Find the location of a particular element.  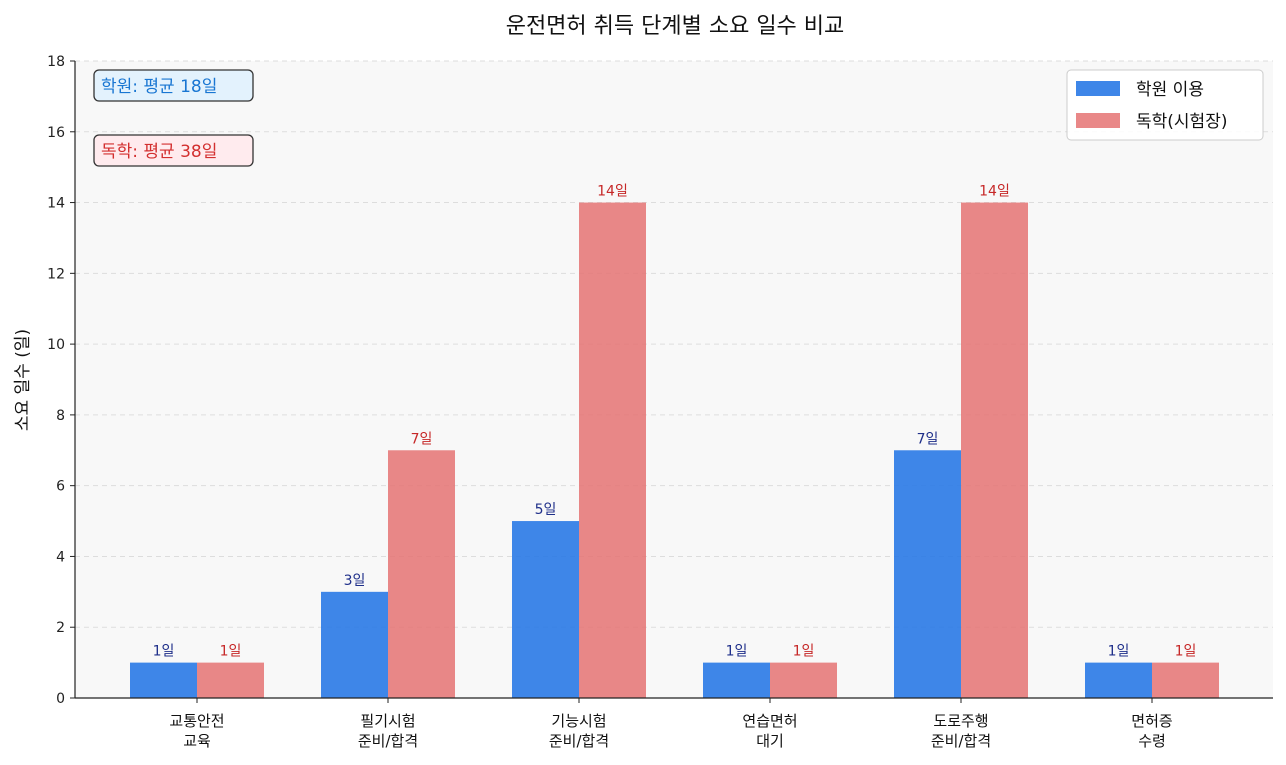

data-label: 3일 is located at coordinates (355, 581).